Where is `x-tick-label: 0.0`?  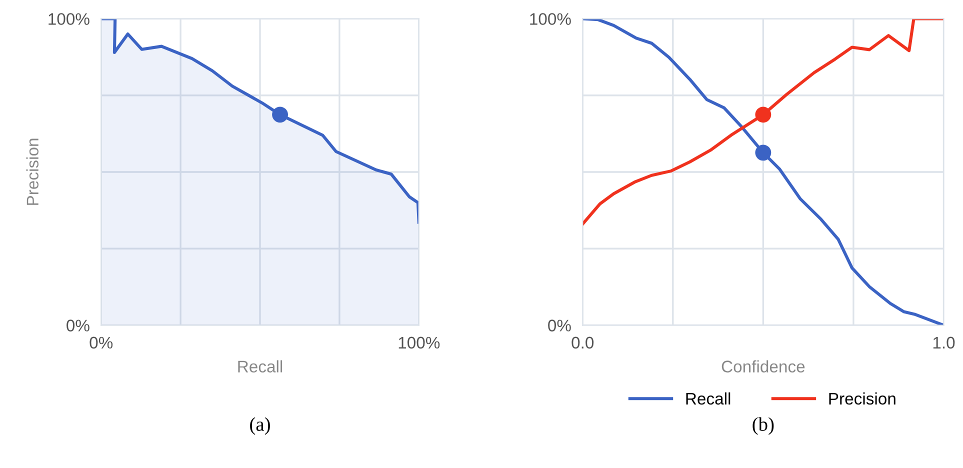
x-tick-label: 0.0 is located at coordinates (583, 342).